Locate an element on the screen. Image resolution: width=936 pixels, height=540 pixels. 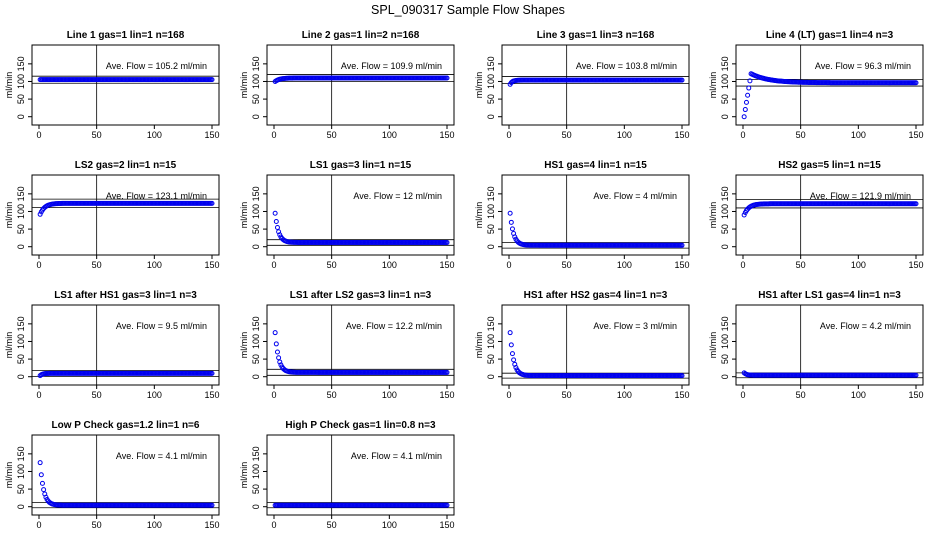
panel-title: Line 3 gas=1 lin=3 n=168 is located at coordinates (596, 35).